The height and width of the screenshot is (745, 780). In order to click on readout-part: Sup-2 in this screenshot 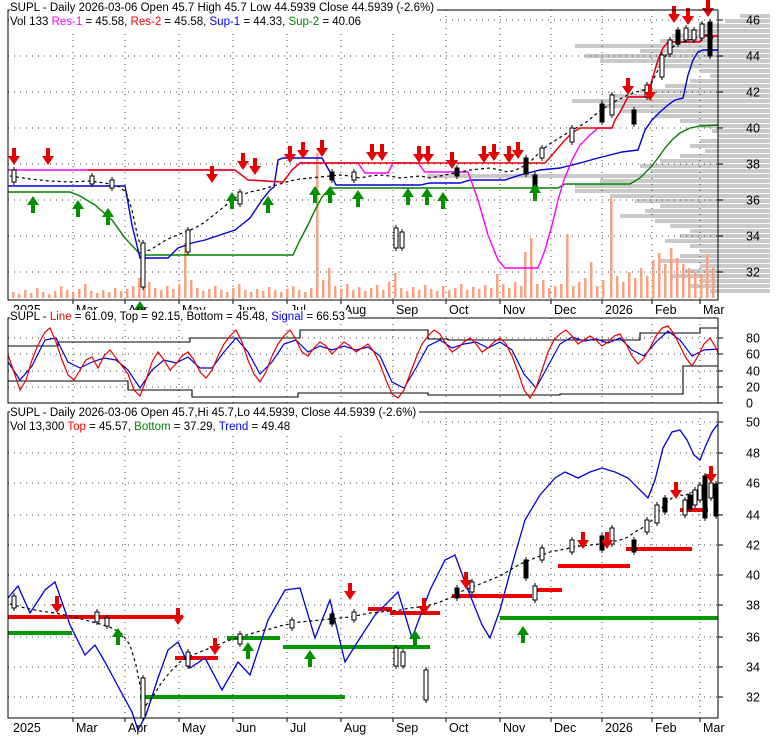, I will do `click(304, 22)`.